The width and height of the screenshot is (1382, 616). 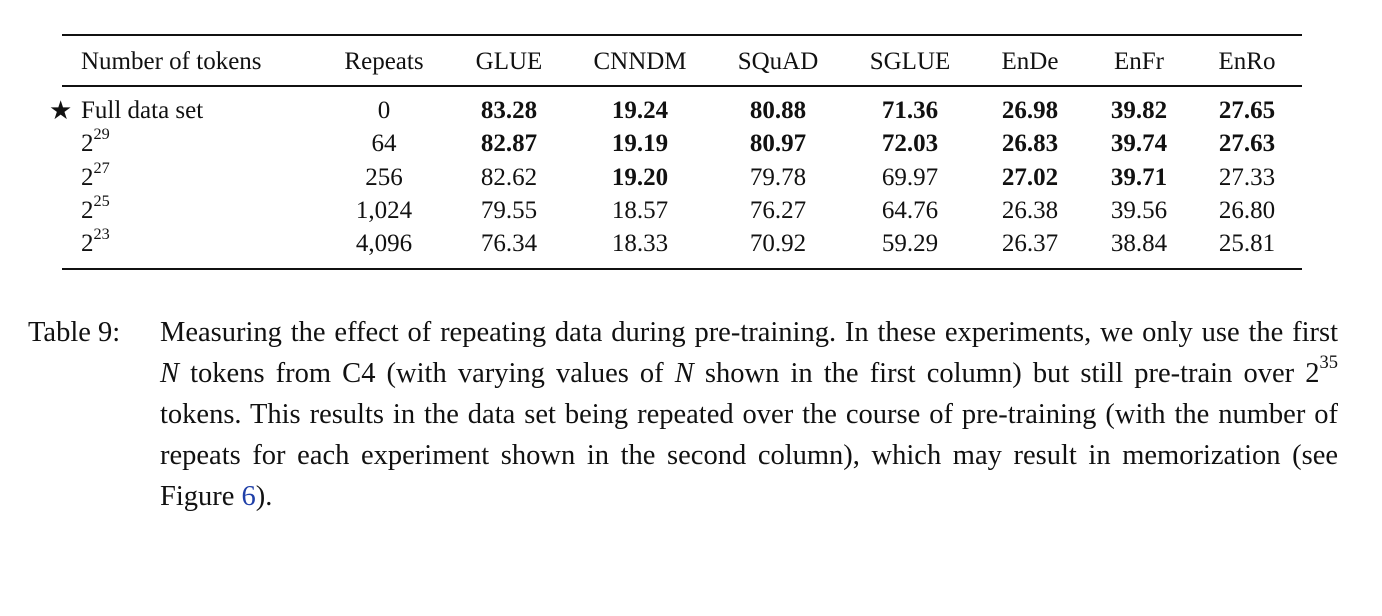 I want to click on top-rule, so click(x=682, y=35).